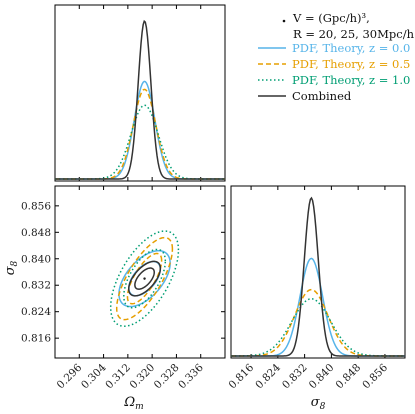 This screenshot has width=415, height=414. Describe the element at coordinates (331, 18) in the screenshot. I see `legend-header-line1: V = (Gpc/h)³,` at that location.